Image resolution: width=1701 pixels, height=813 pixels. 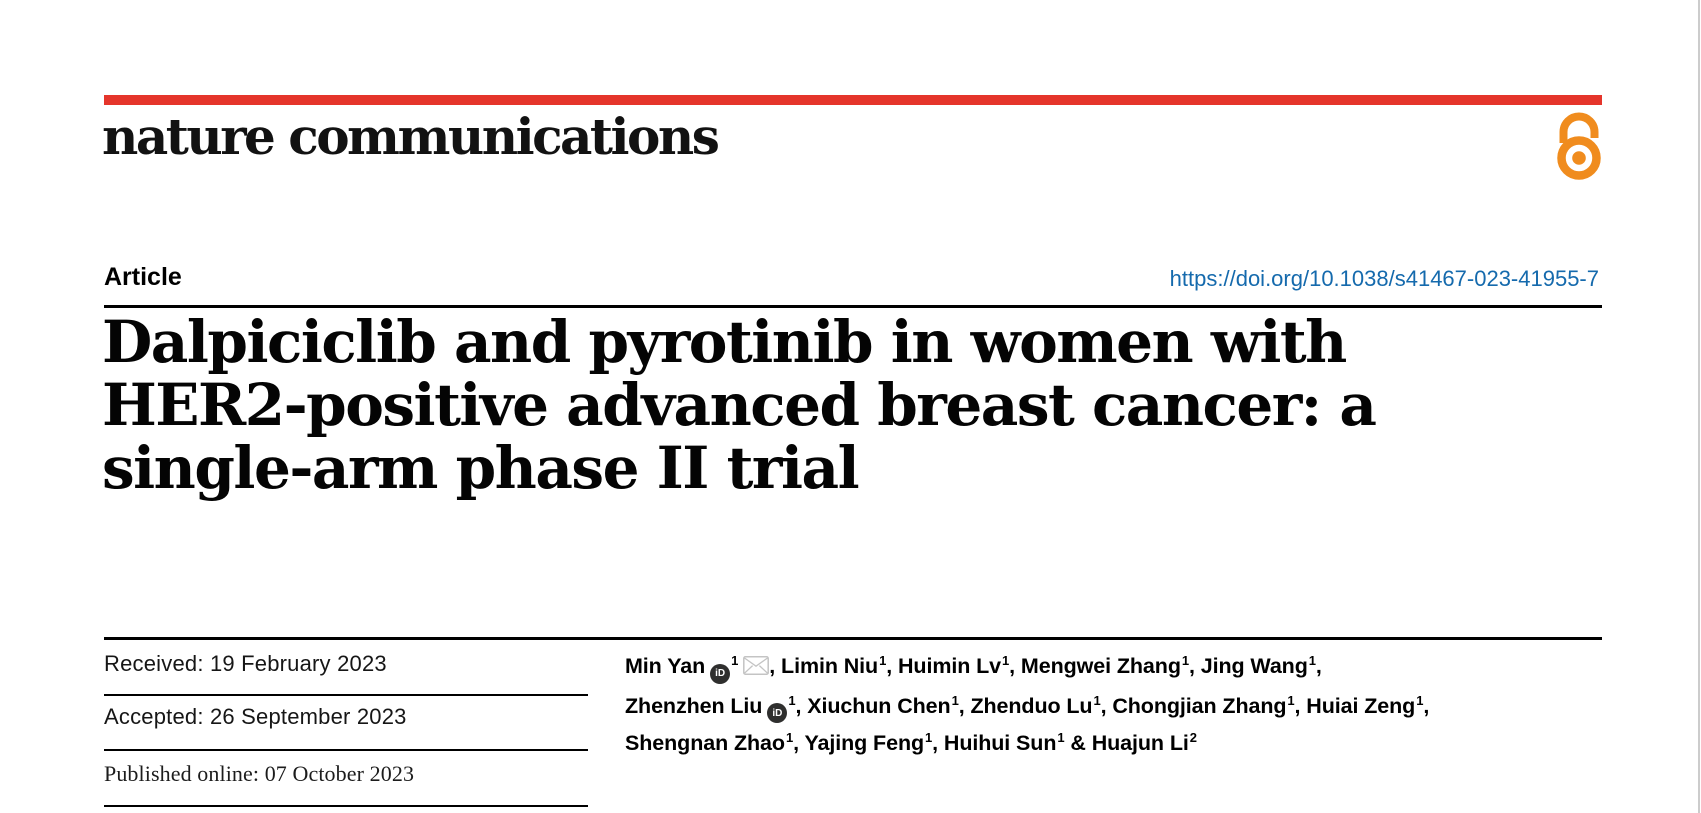 I want to click on author-name: Min Yan, so click(x=665, y=666).